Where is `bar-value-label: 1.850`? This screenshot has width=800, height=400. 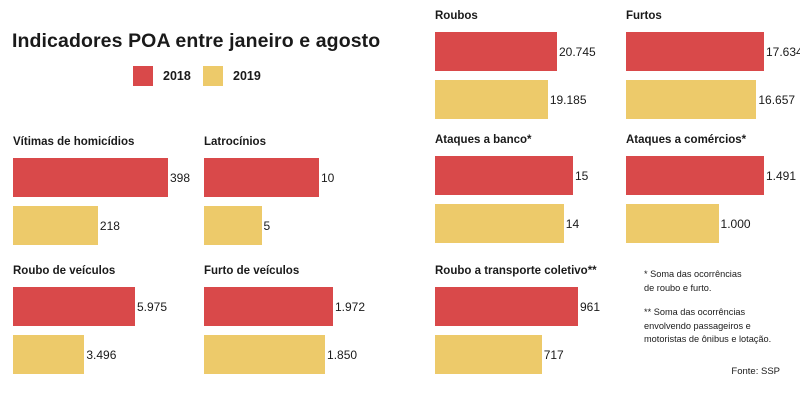
bar-value-label: 1.850 is located at coordinates (342, 354).